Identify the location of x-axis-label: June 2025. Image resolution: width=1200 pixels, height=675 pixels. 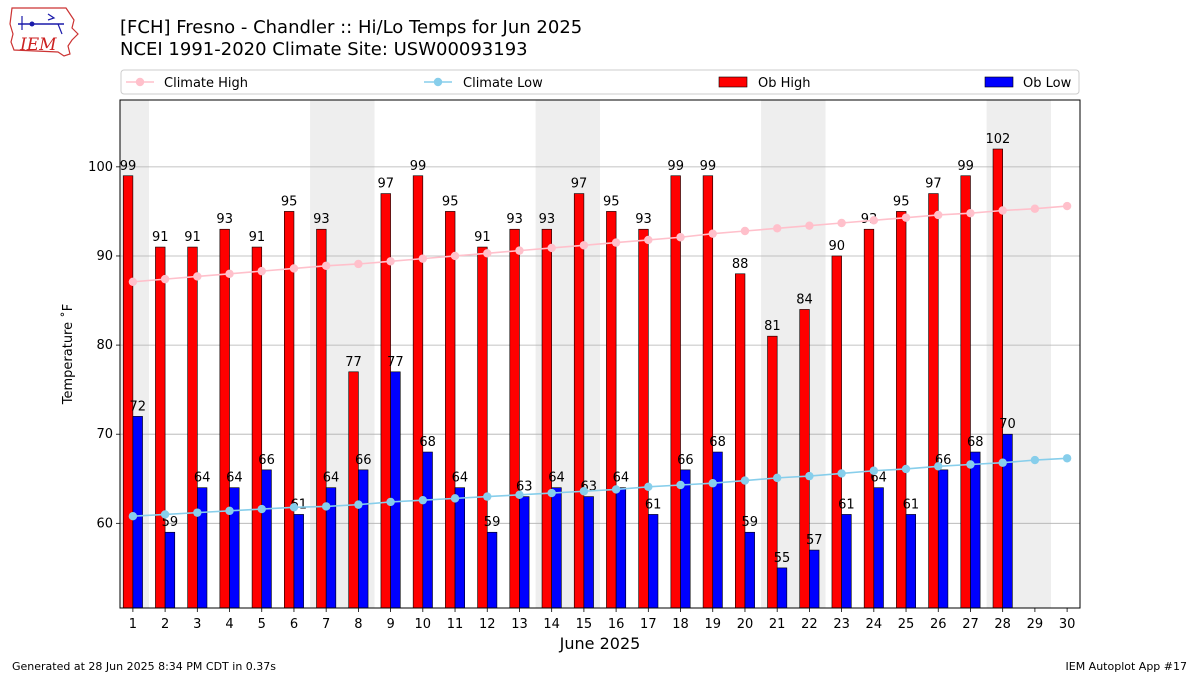
(600, 643).